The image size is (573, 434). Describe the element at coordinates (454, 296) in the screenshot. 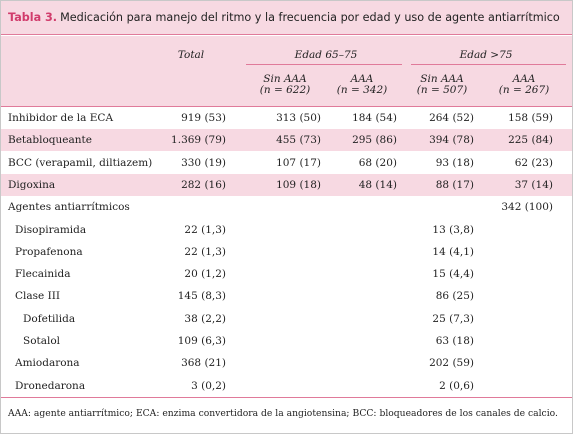

I see `cell-g2-sin: 86 (25)` at that location.